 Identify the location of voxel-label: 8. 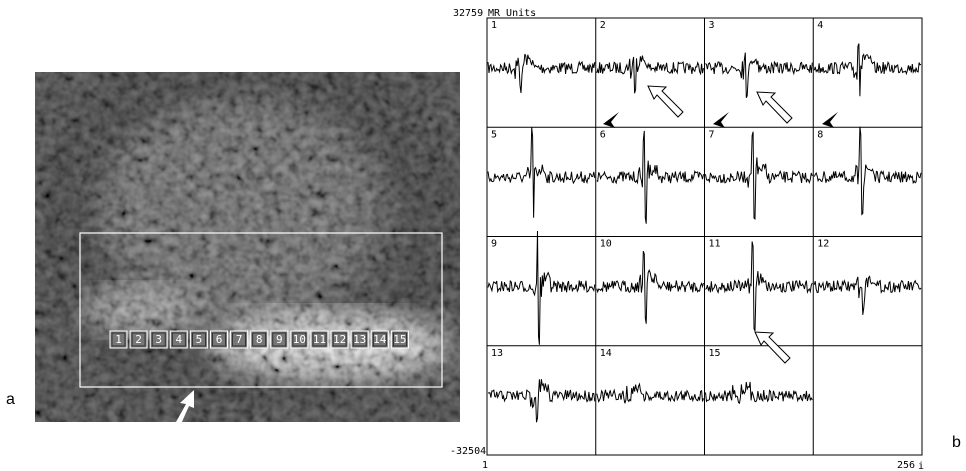
(259, 339).